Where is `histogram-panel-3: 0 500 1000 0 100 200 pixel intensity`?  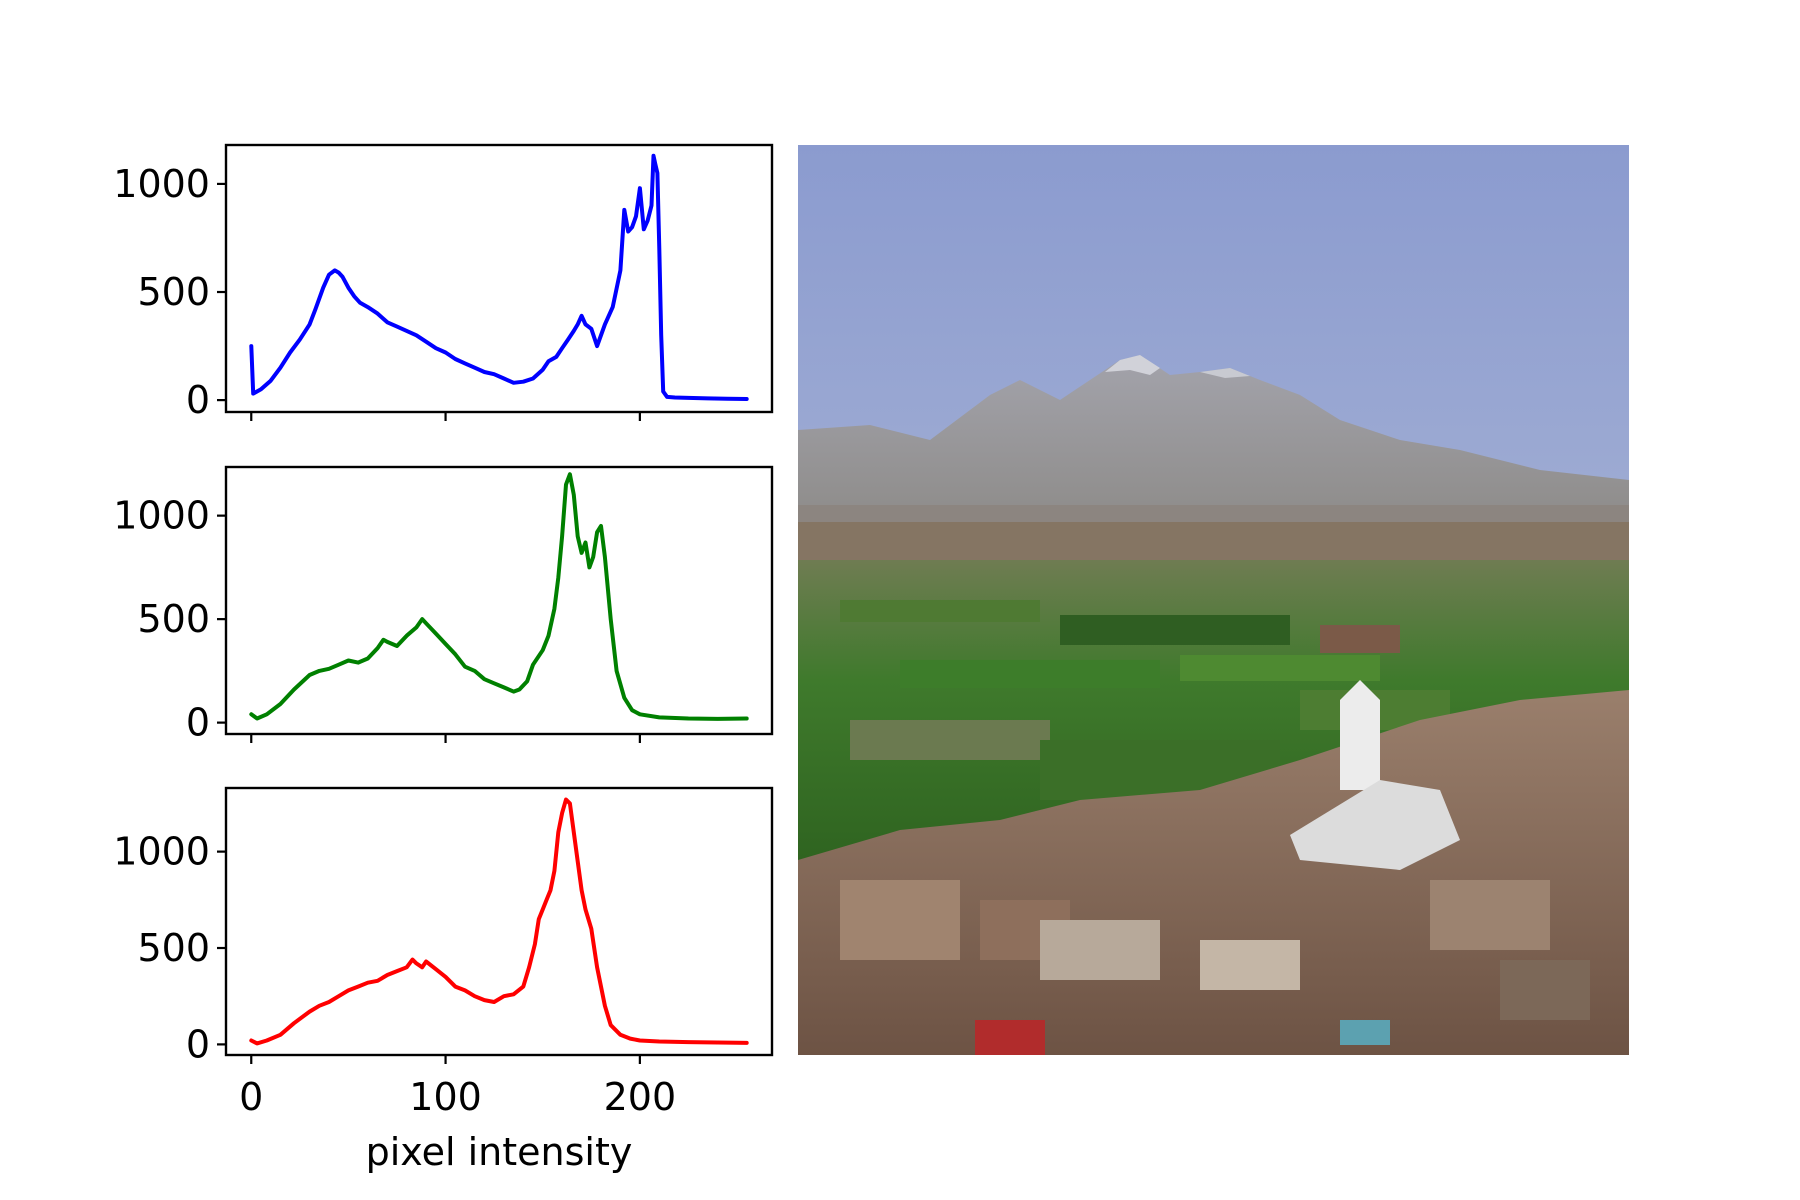 histogram-panel-3: 0 500 1000 0 100 200 pixel intensity is located at coordinates (443, 980).